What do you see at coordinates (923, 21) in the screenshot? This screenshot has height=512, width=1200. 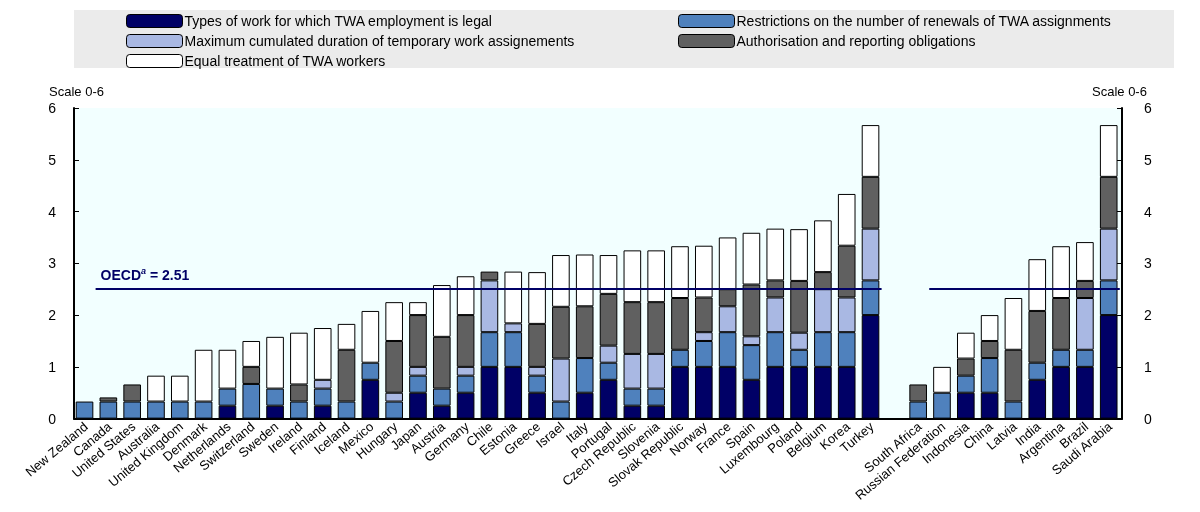 I see `legend-label: Restrictions on the number of renewals of TWA assignments` at bounding box center [923, 21].